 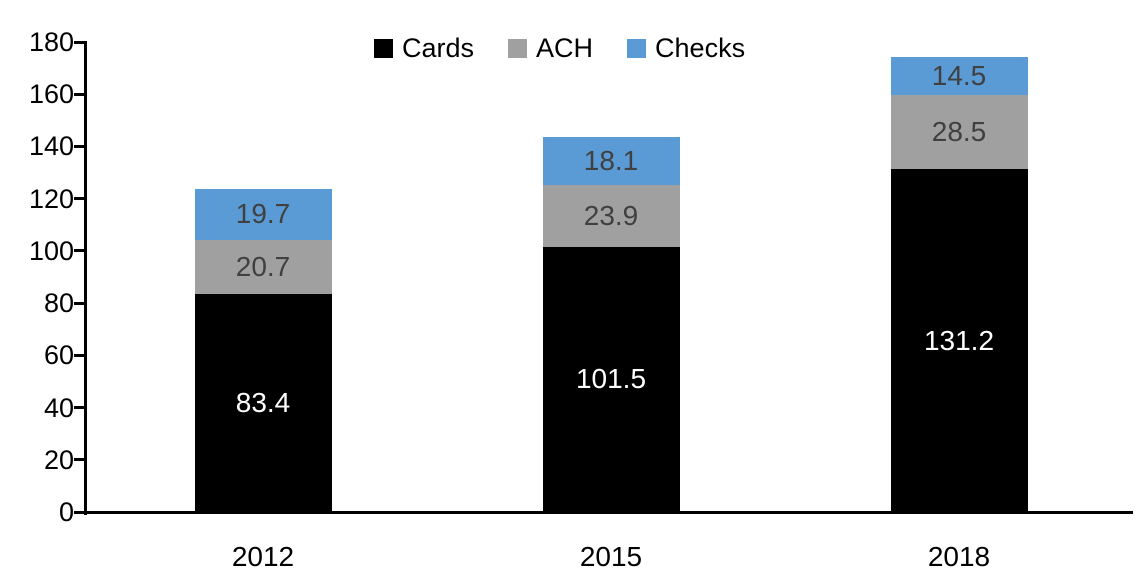 What do you see at coordinates (700, 48) in the screenshot?
I see `legend-label: Checks` at bounding box center [700, 48].